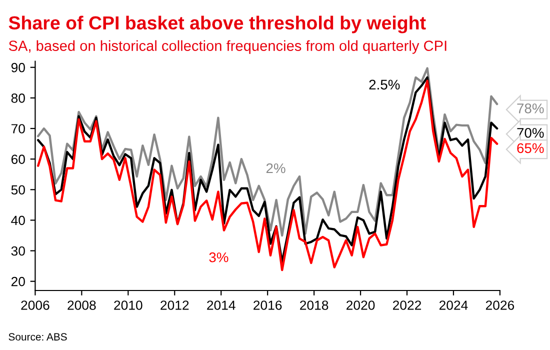  Describe the element at coordinates (276, 168) in the screenshot. I see `series-label: 2%` at that location.